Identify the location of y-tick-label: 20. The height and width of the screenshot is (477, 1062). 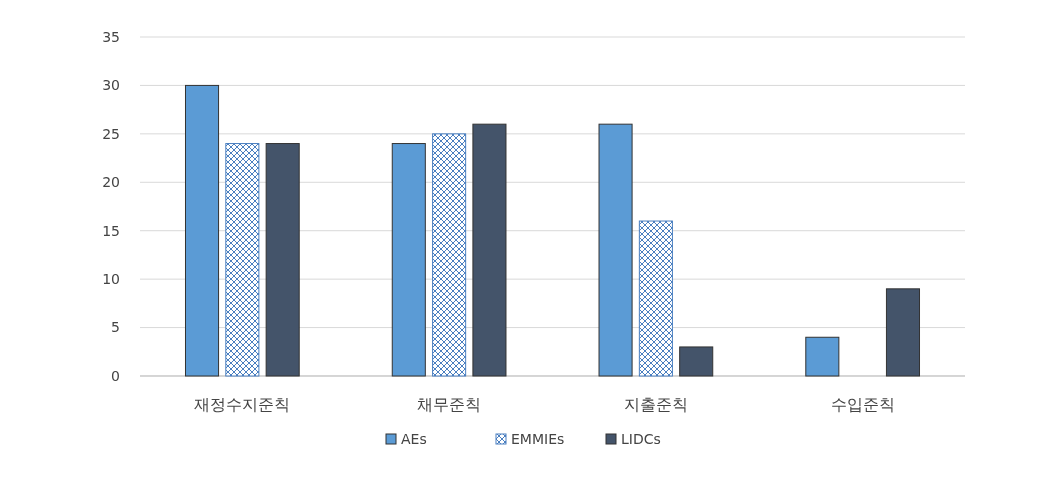
(111, 182).